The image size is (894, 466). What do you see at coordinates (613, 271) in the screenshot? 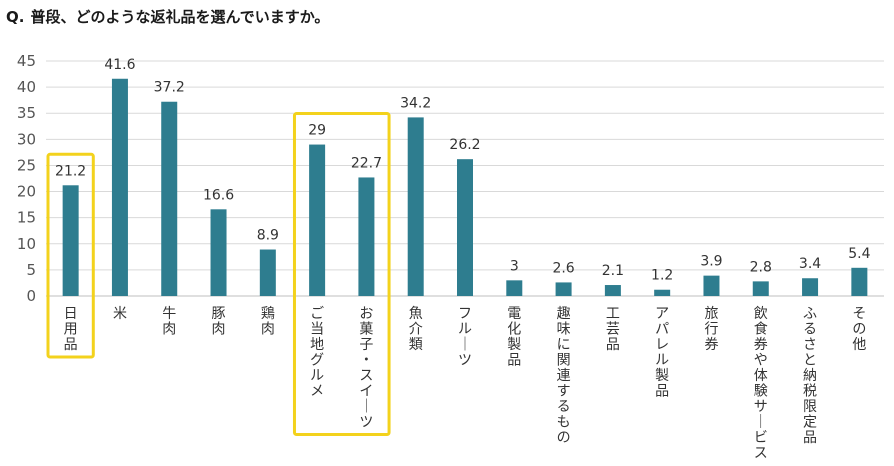
I see `data-label: 2.1` at bounding box center [613, 271].